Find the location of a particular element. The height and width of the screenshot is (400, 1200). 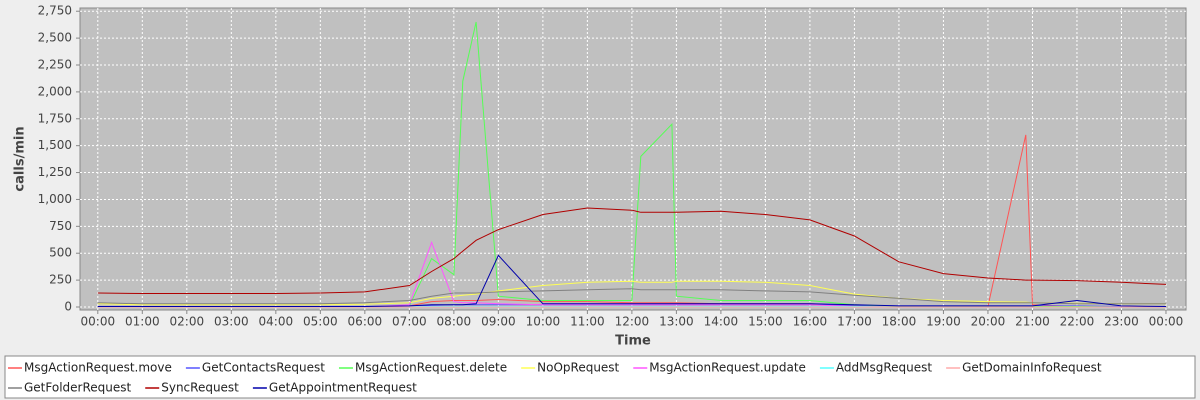

y-tick-label: 1,500 is located at coordinates (55, 145).